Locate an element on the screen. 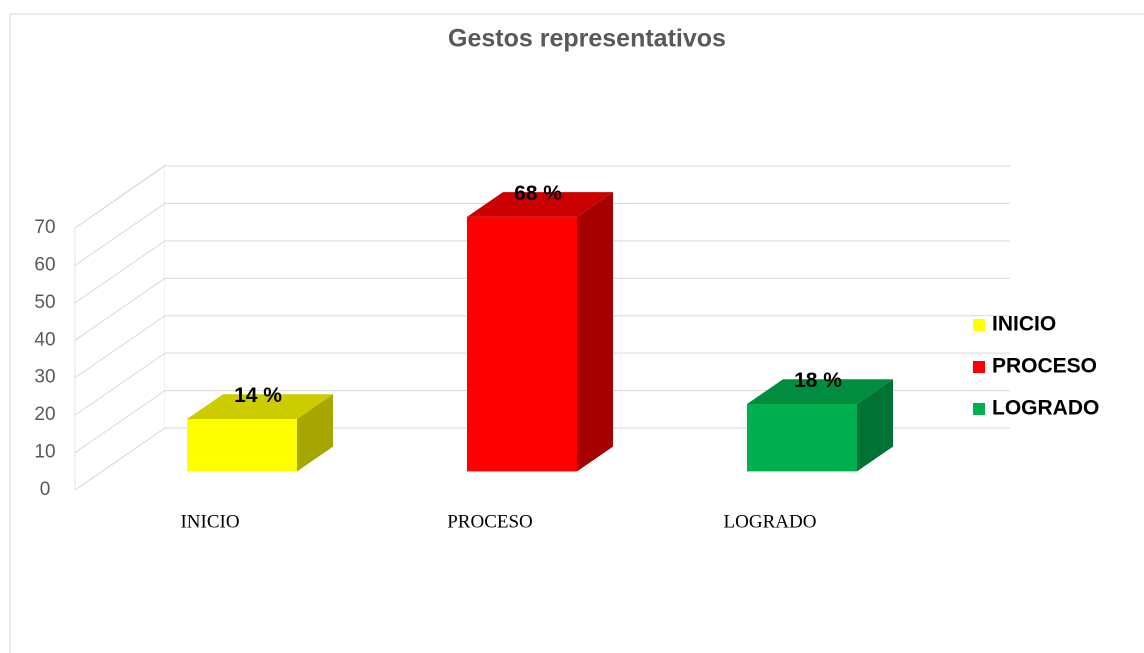 The height and width of the screenshot is (653, 1144). y-tick-label: 30 is located at coordinates (44, 377).